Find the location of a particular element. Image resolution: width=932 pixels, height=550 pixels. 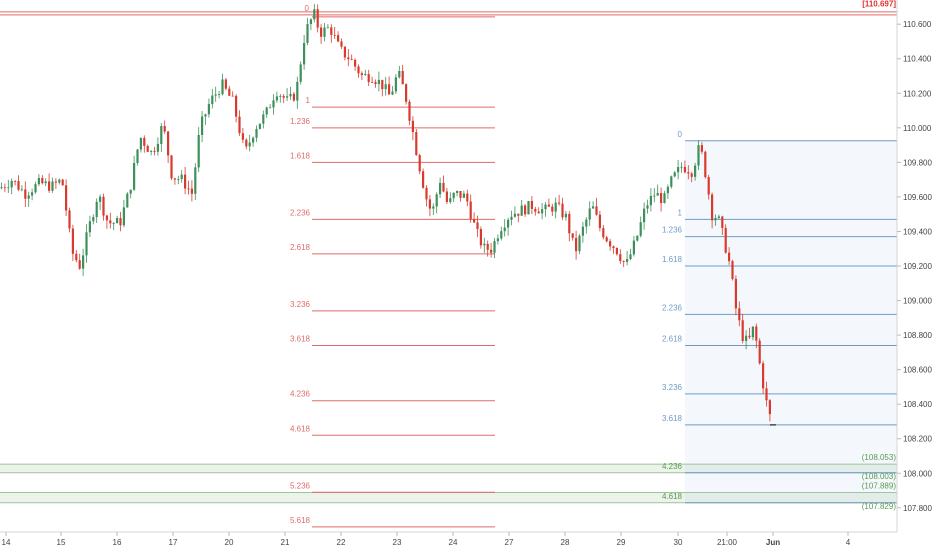

time-tick-label: 20 is located at coordinates (229, 542).